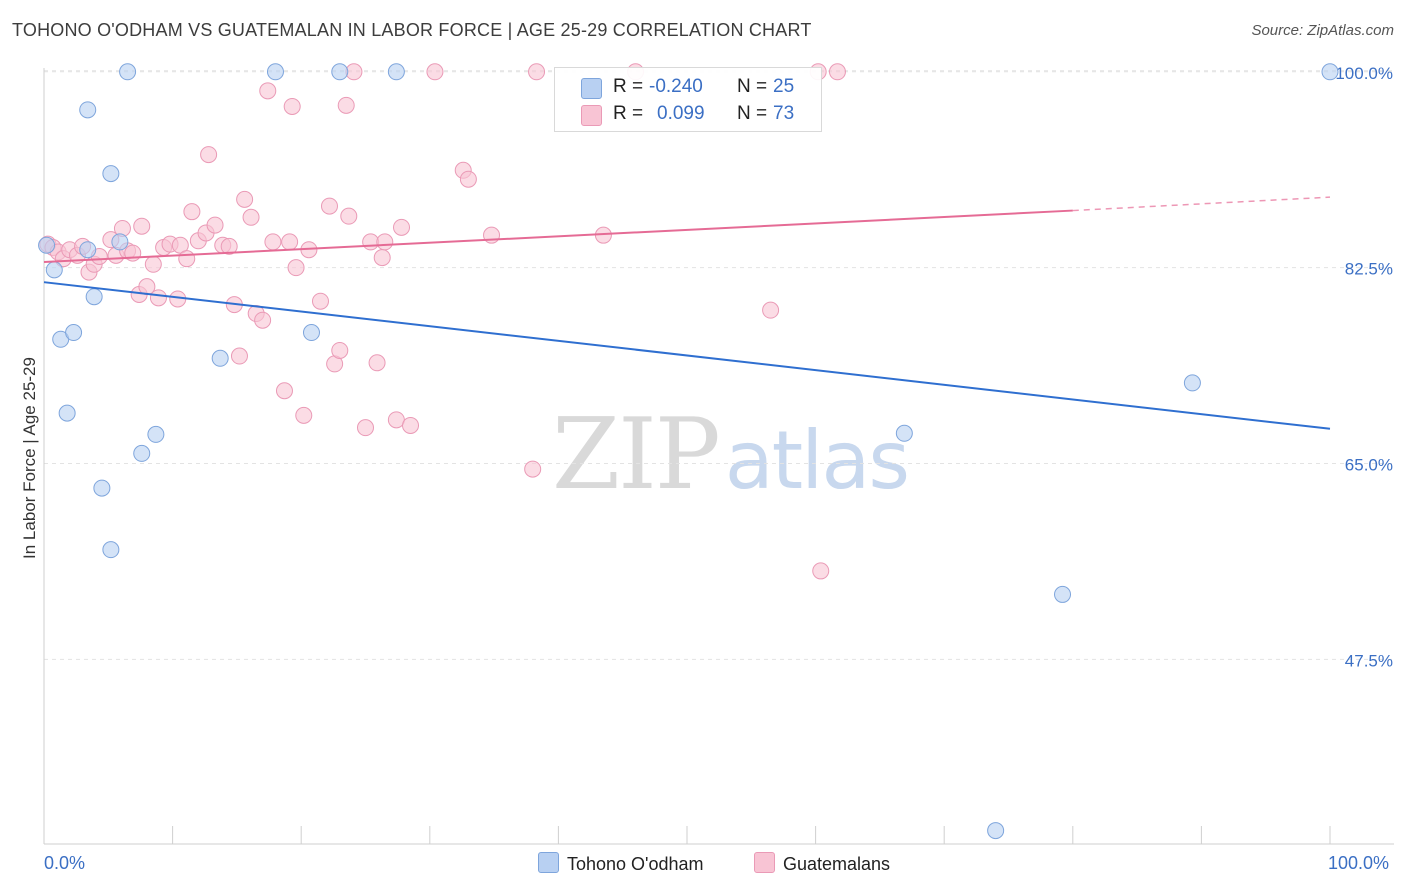 This screenshot has width=1406, height=892. Describe the element at coordinates (681, 113) in the screenshot. I see `legend-r-value: 0.099` at that location.